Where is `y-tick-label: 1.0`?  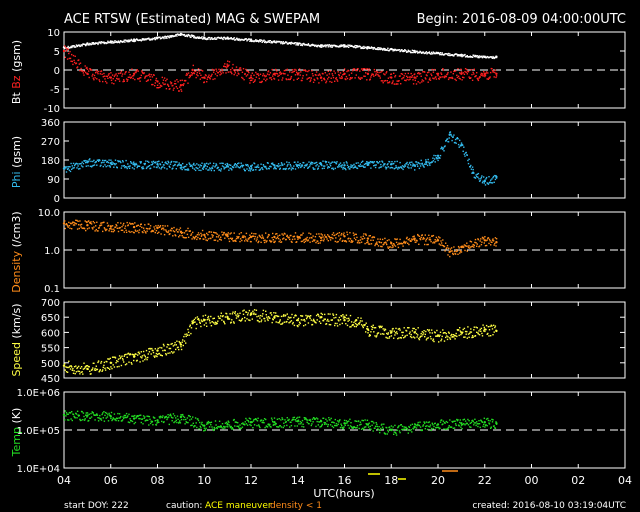 y-tick-label: 1.0 is located at coordinates (52, 251).